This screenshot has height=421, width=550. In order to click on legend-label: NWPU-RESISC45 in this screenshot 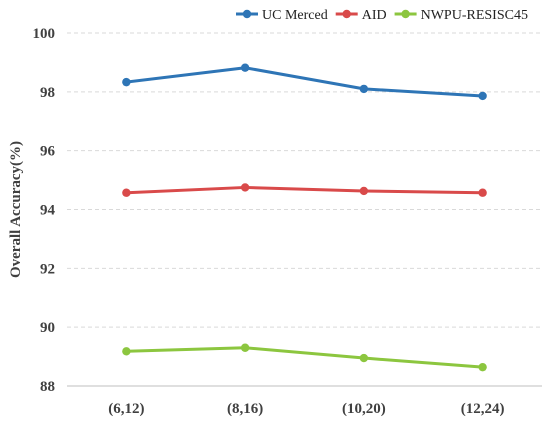, I will do `click(474, 15)`.